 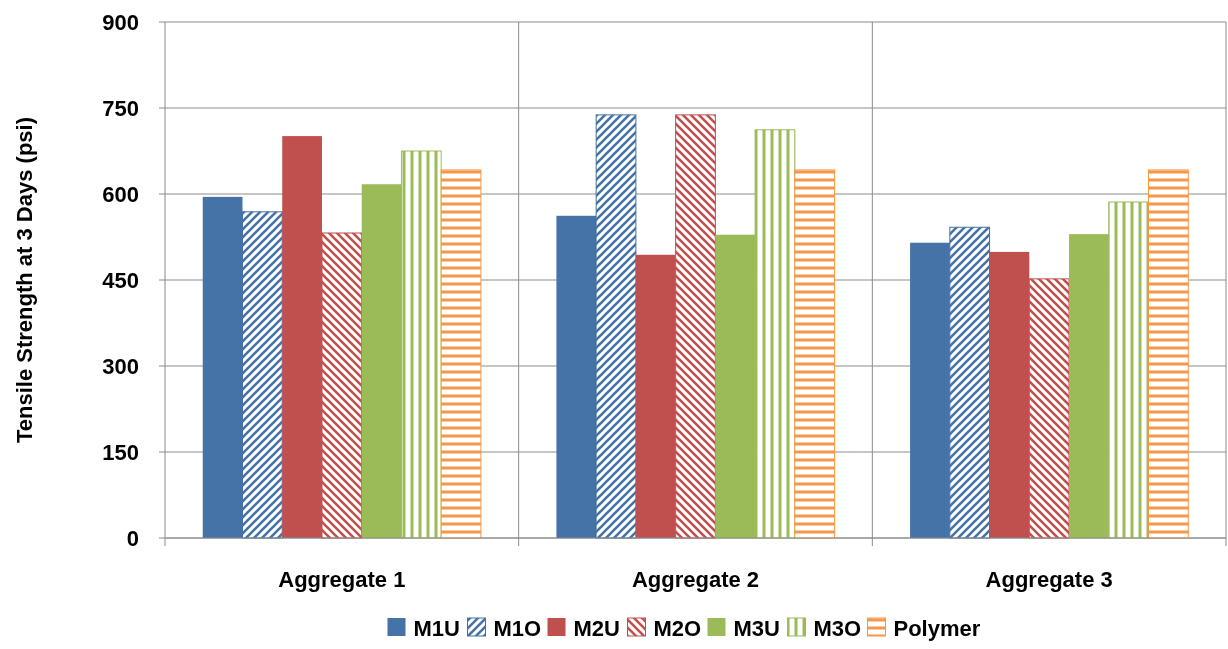 What do you see at coordinates (120, 280) in the screenshot?
I see `y-tick-label: 450` at bounding box center [120, 280].